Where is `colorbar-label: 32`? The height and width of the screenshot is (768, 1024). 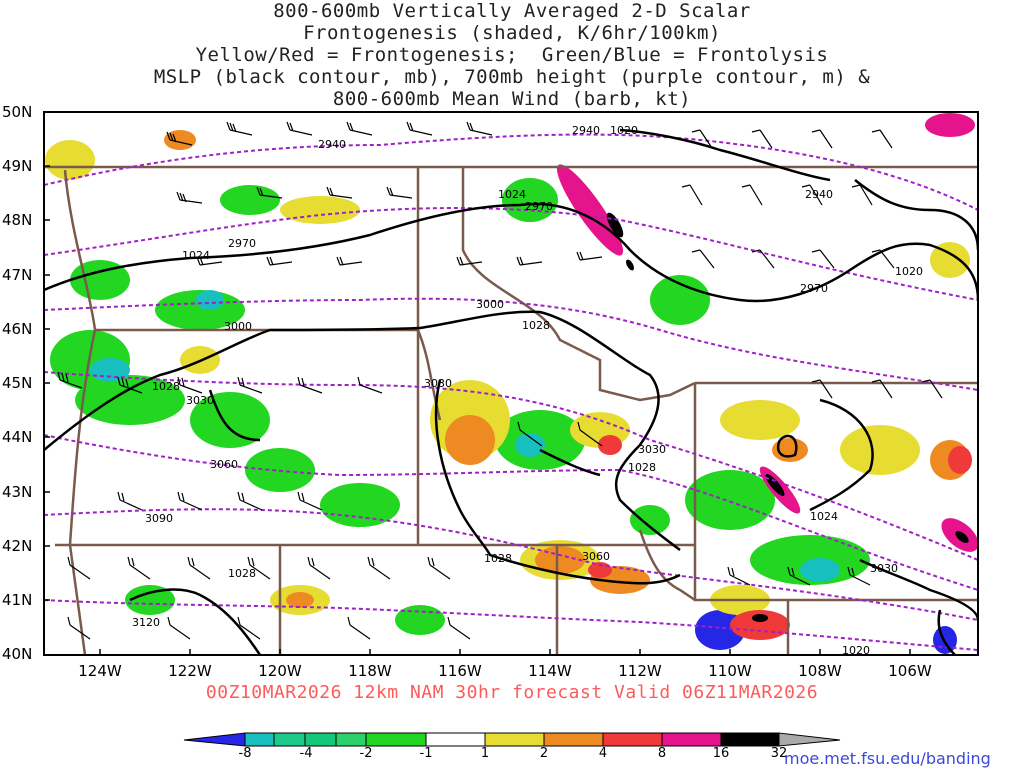
colorbar-label: 32 is located at coordinates (779, 753).